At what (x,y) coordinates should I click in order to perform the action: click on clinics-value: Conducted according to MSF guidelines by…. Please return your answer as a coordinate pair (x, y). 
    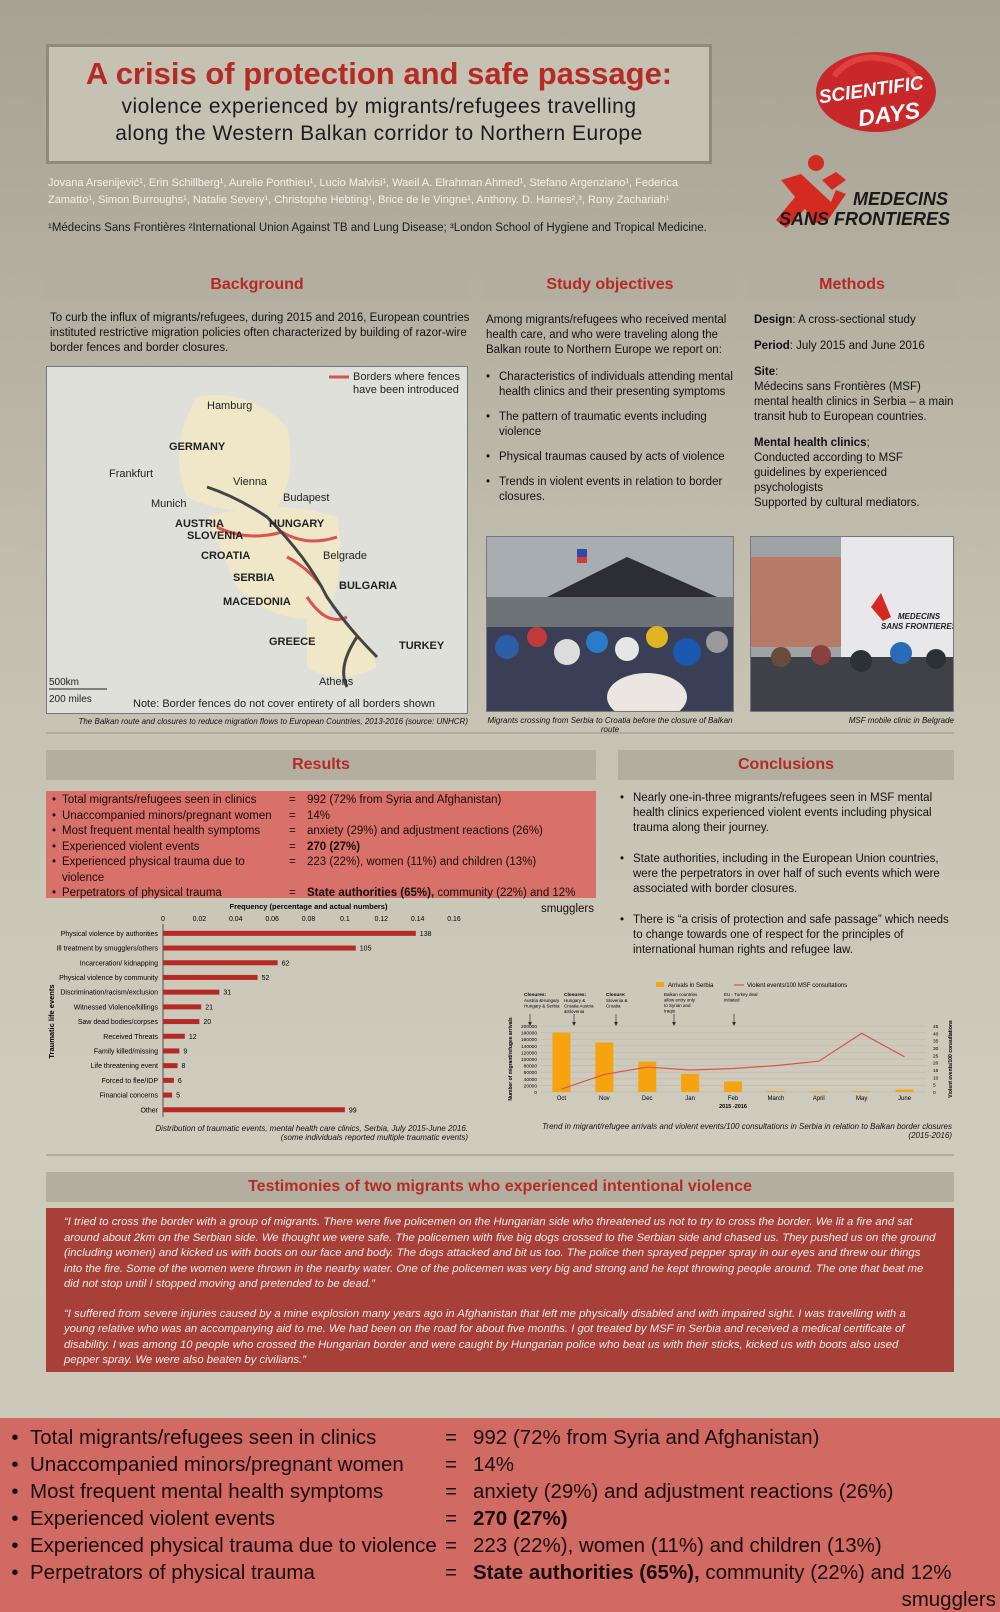
    Looking at the image, I should click on (828, 473).